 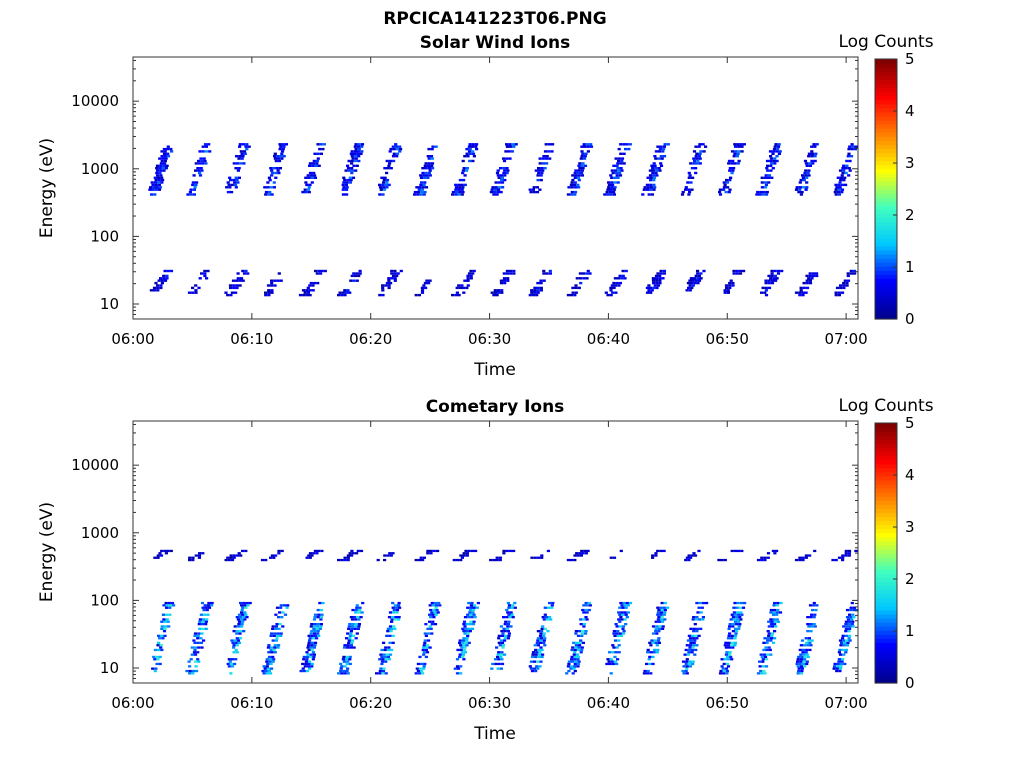 I want to click on panel-title: Solar Wind Ions, so click(x=495, y=43).